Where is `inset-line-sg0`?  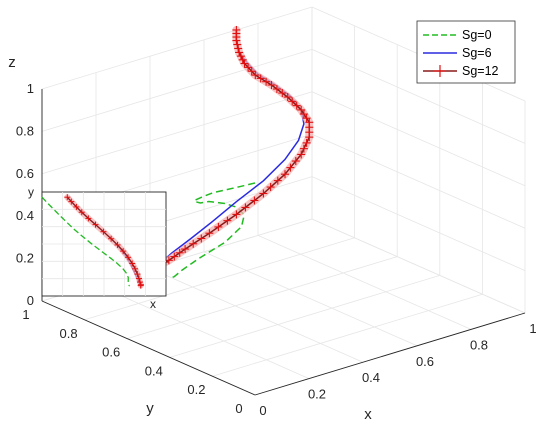 inset-line-sg0 is located at coordinates (85, 241).